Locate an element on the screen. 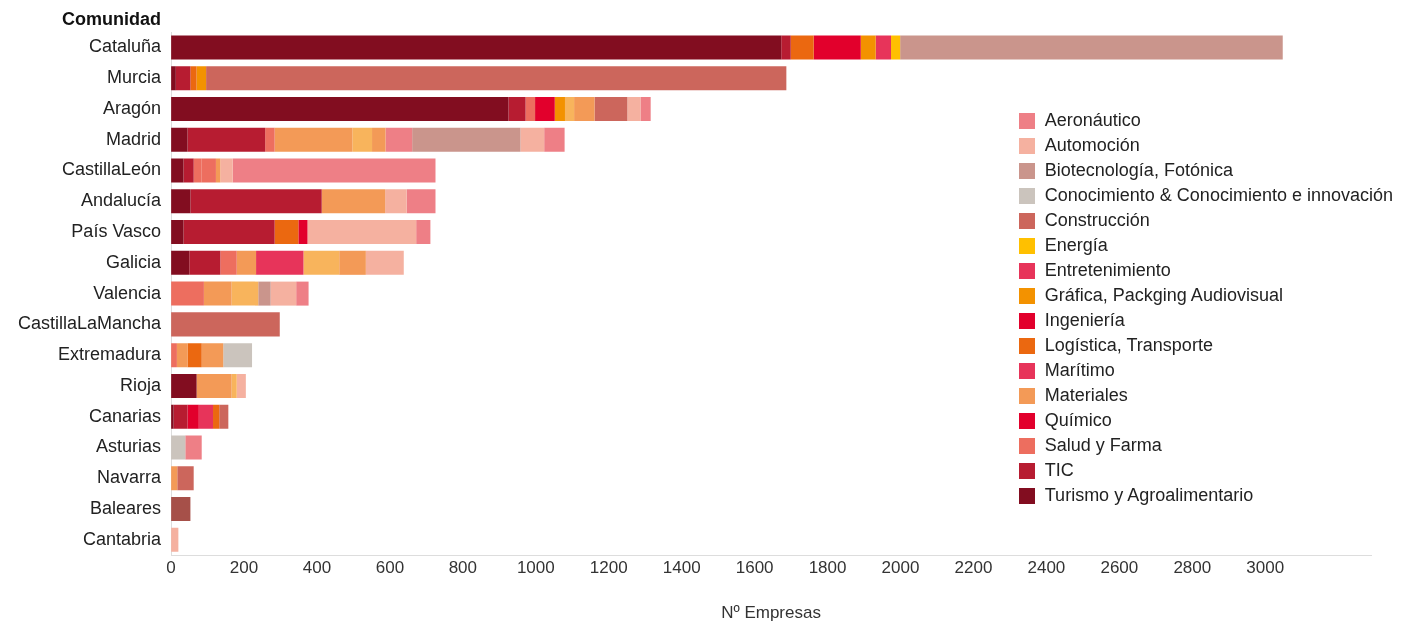  legend-label: Marítimo is located at coordinates (1079, 370).